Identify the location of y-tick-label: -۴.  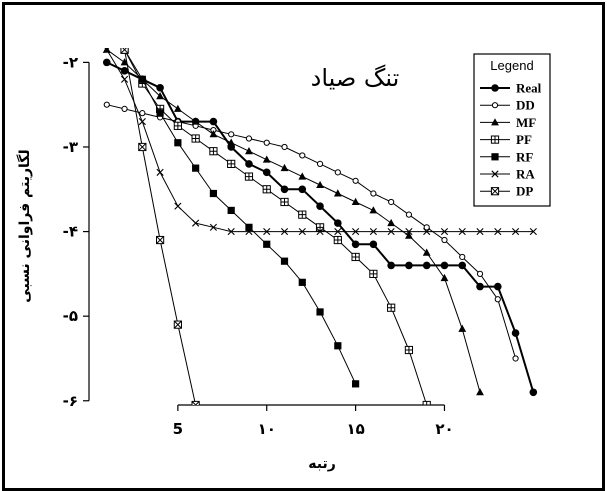
(70, 232).